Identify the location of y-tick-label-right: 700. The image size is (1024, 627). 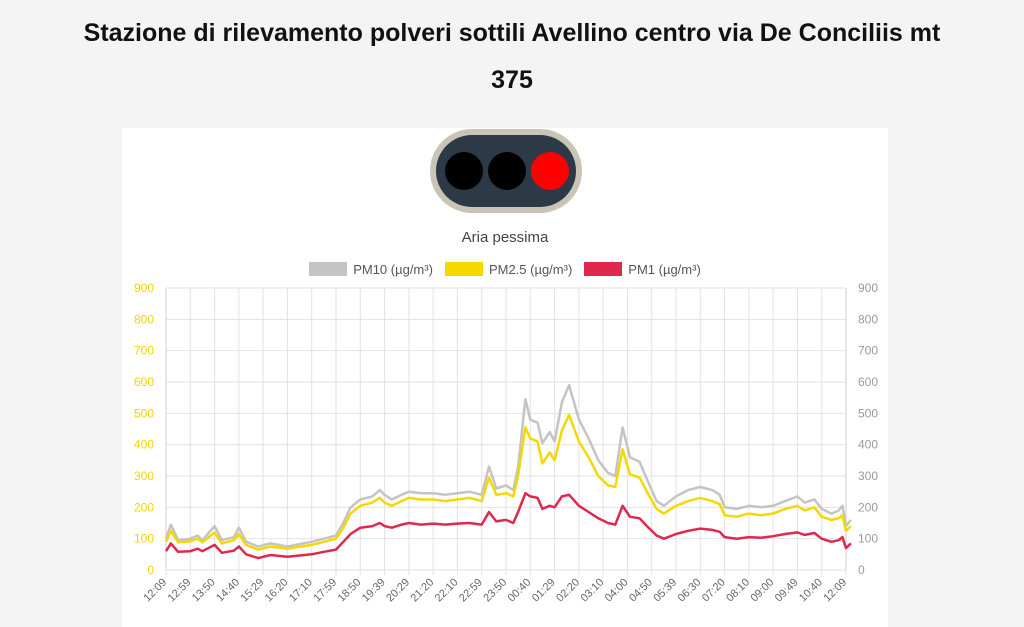
(868, 351).